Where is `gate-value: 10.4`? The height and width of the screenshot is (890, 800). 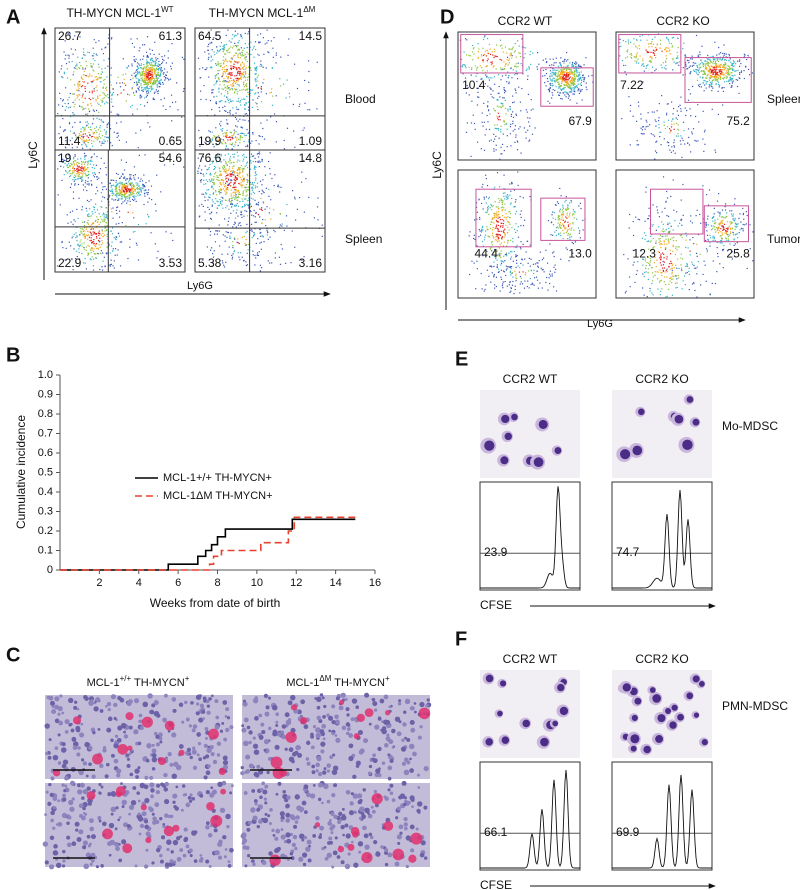 gate-value: 10.4 is located at coordinates (474, 85).